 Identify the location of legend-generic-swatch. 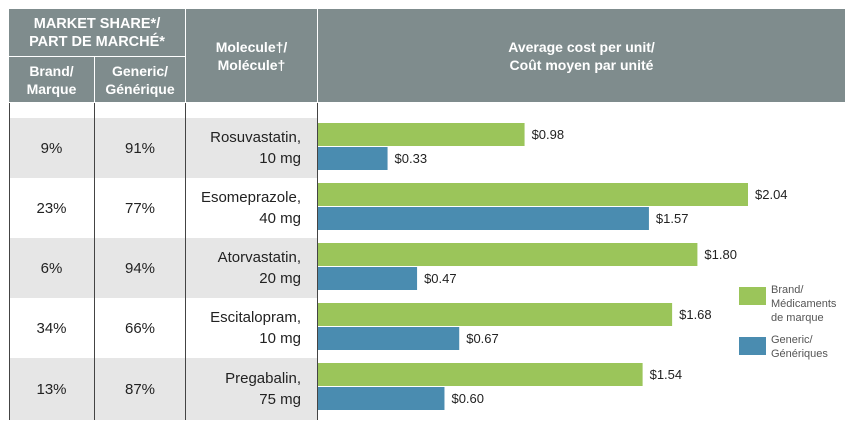
(752, 346).